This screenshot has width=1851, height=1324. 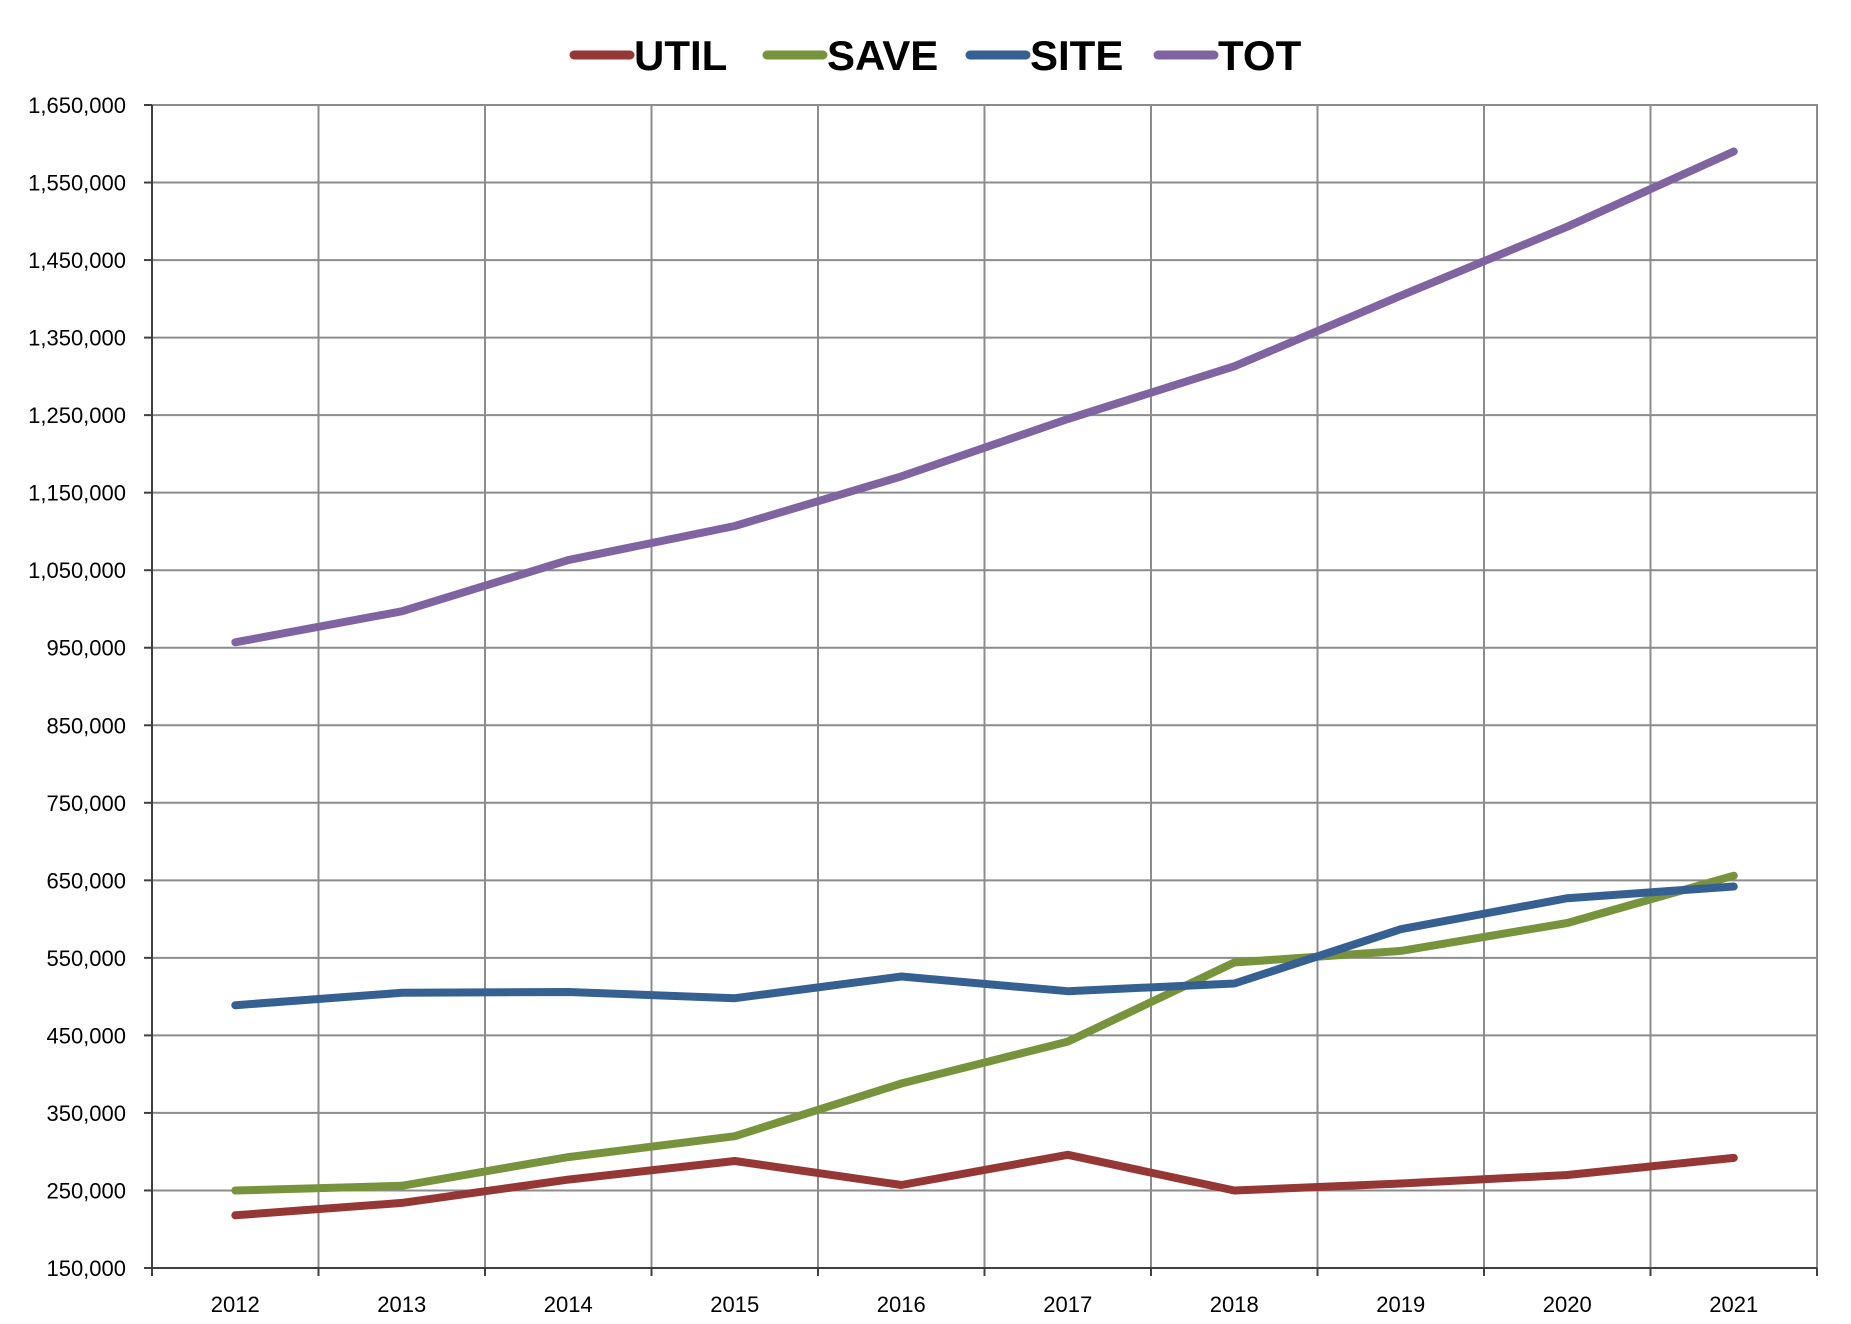 I want to click on y-tick-label: 1,350,000, so click(x=77, y=338).